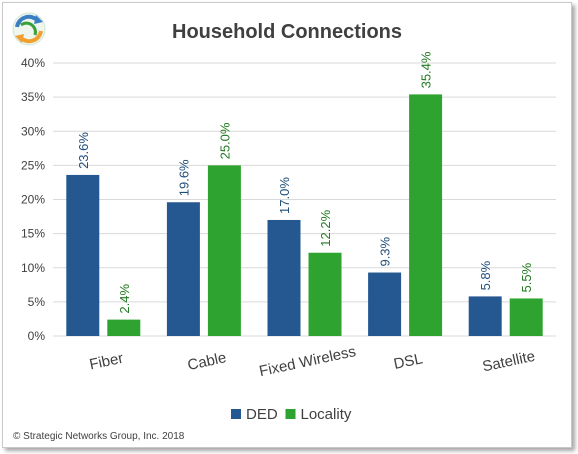 This screenshot has height=454, width=578. I want to click on data-label: 25.0%, so click(224, 140).